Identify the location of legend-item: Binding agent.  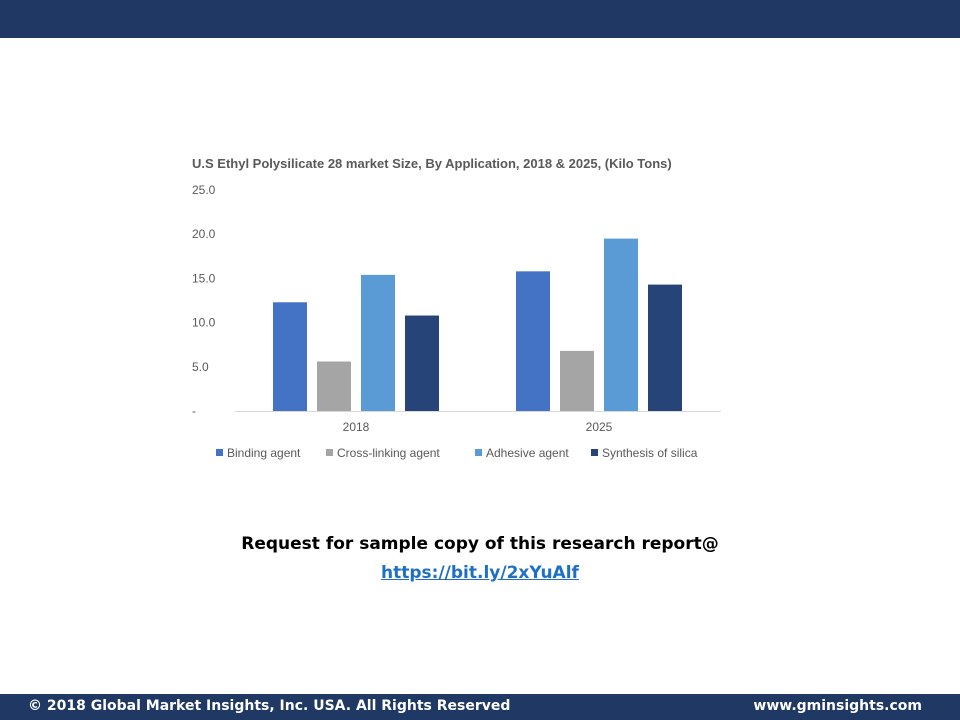
(258, 453).